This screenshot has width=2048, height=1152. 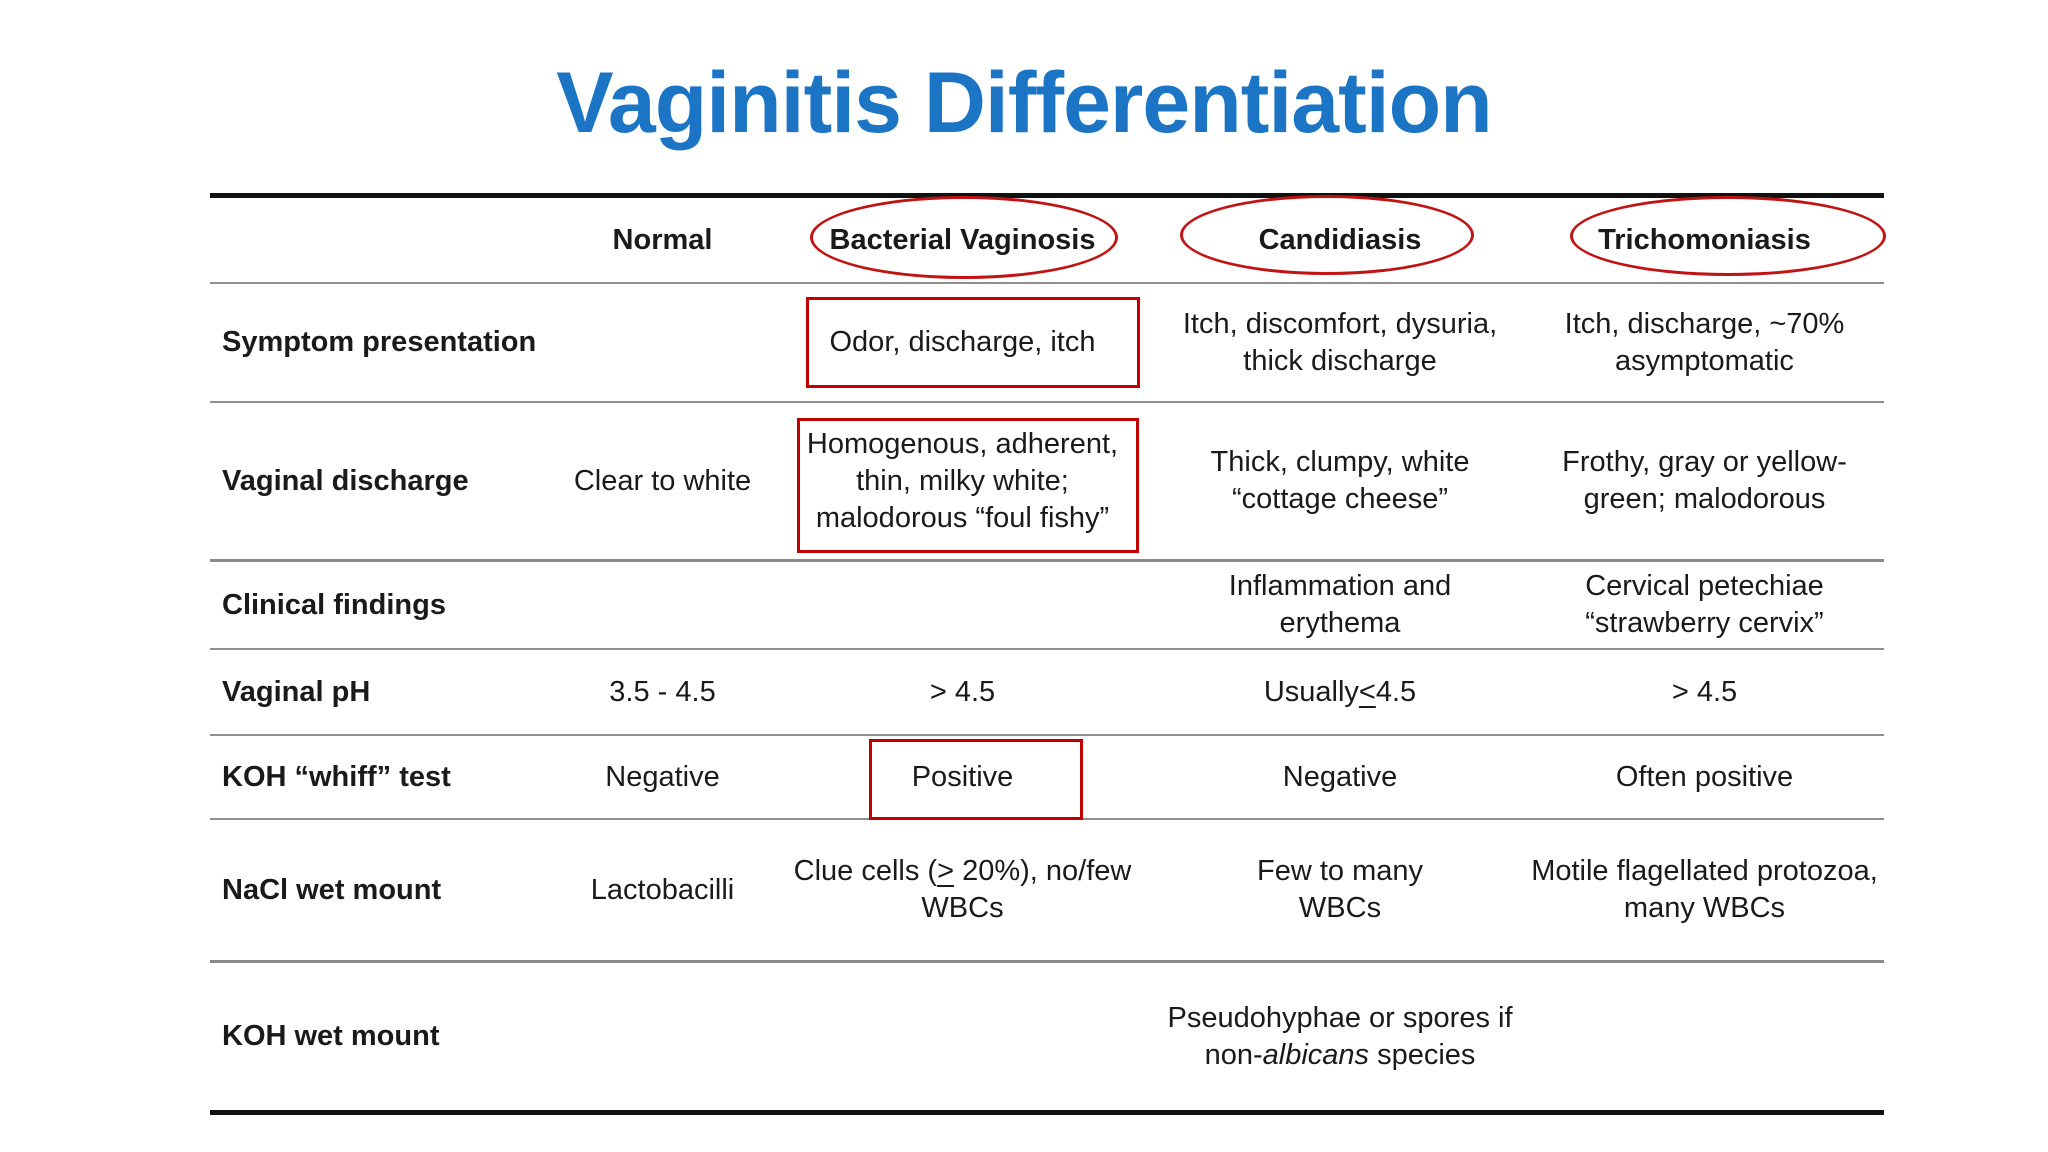 I want to click on cell-ph-normal: 3.5 - 4.5, so click(x=662, y=691).